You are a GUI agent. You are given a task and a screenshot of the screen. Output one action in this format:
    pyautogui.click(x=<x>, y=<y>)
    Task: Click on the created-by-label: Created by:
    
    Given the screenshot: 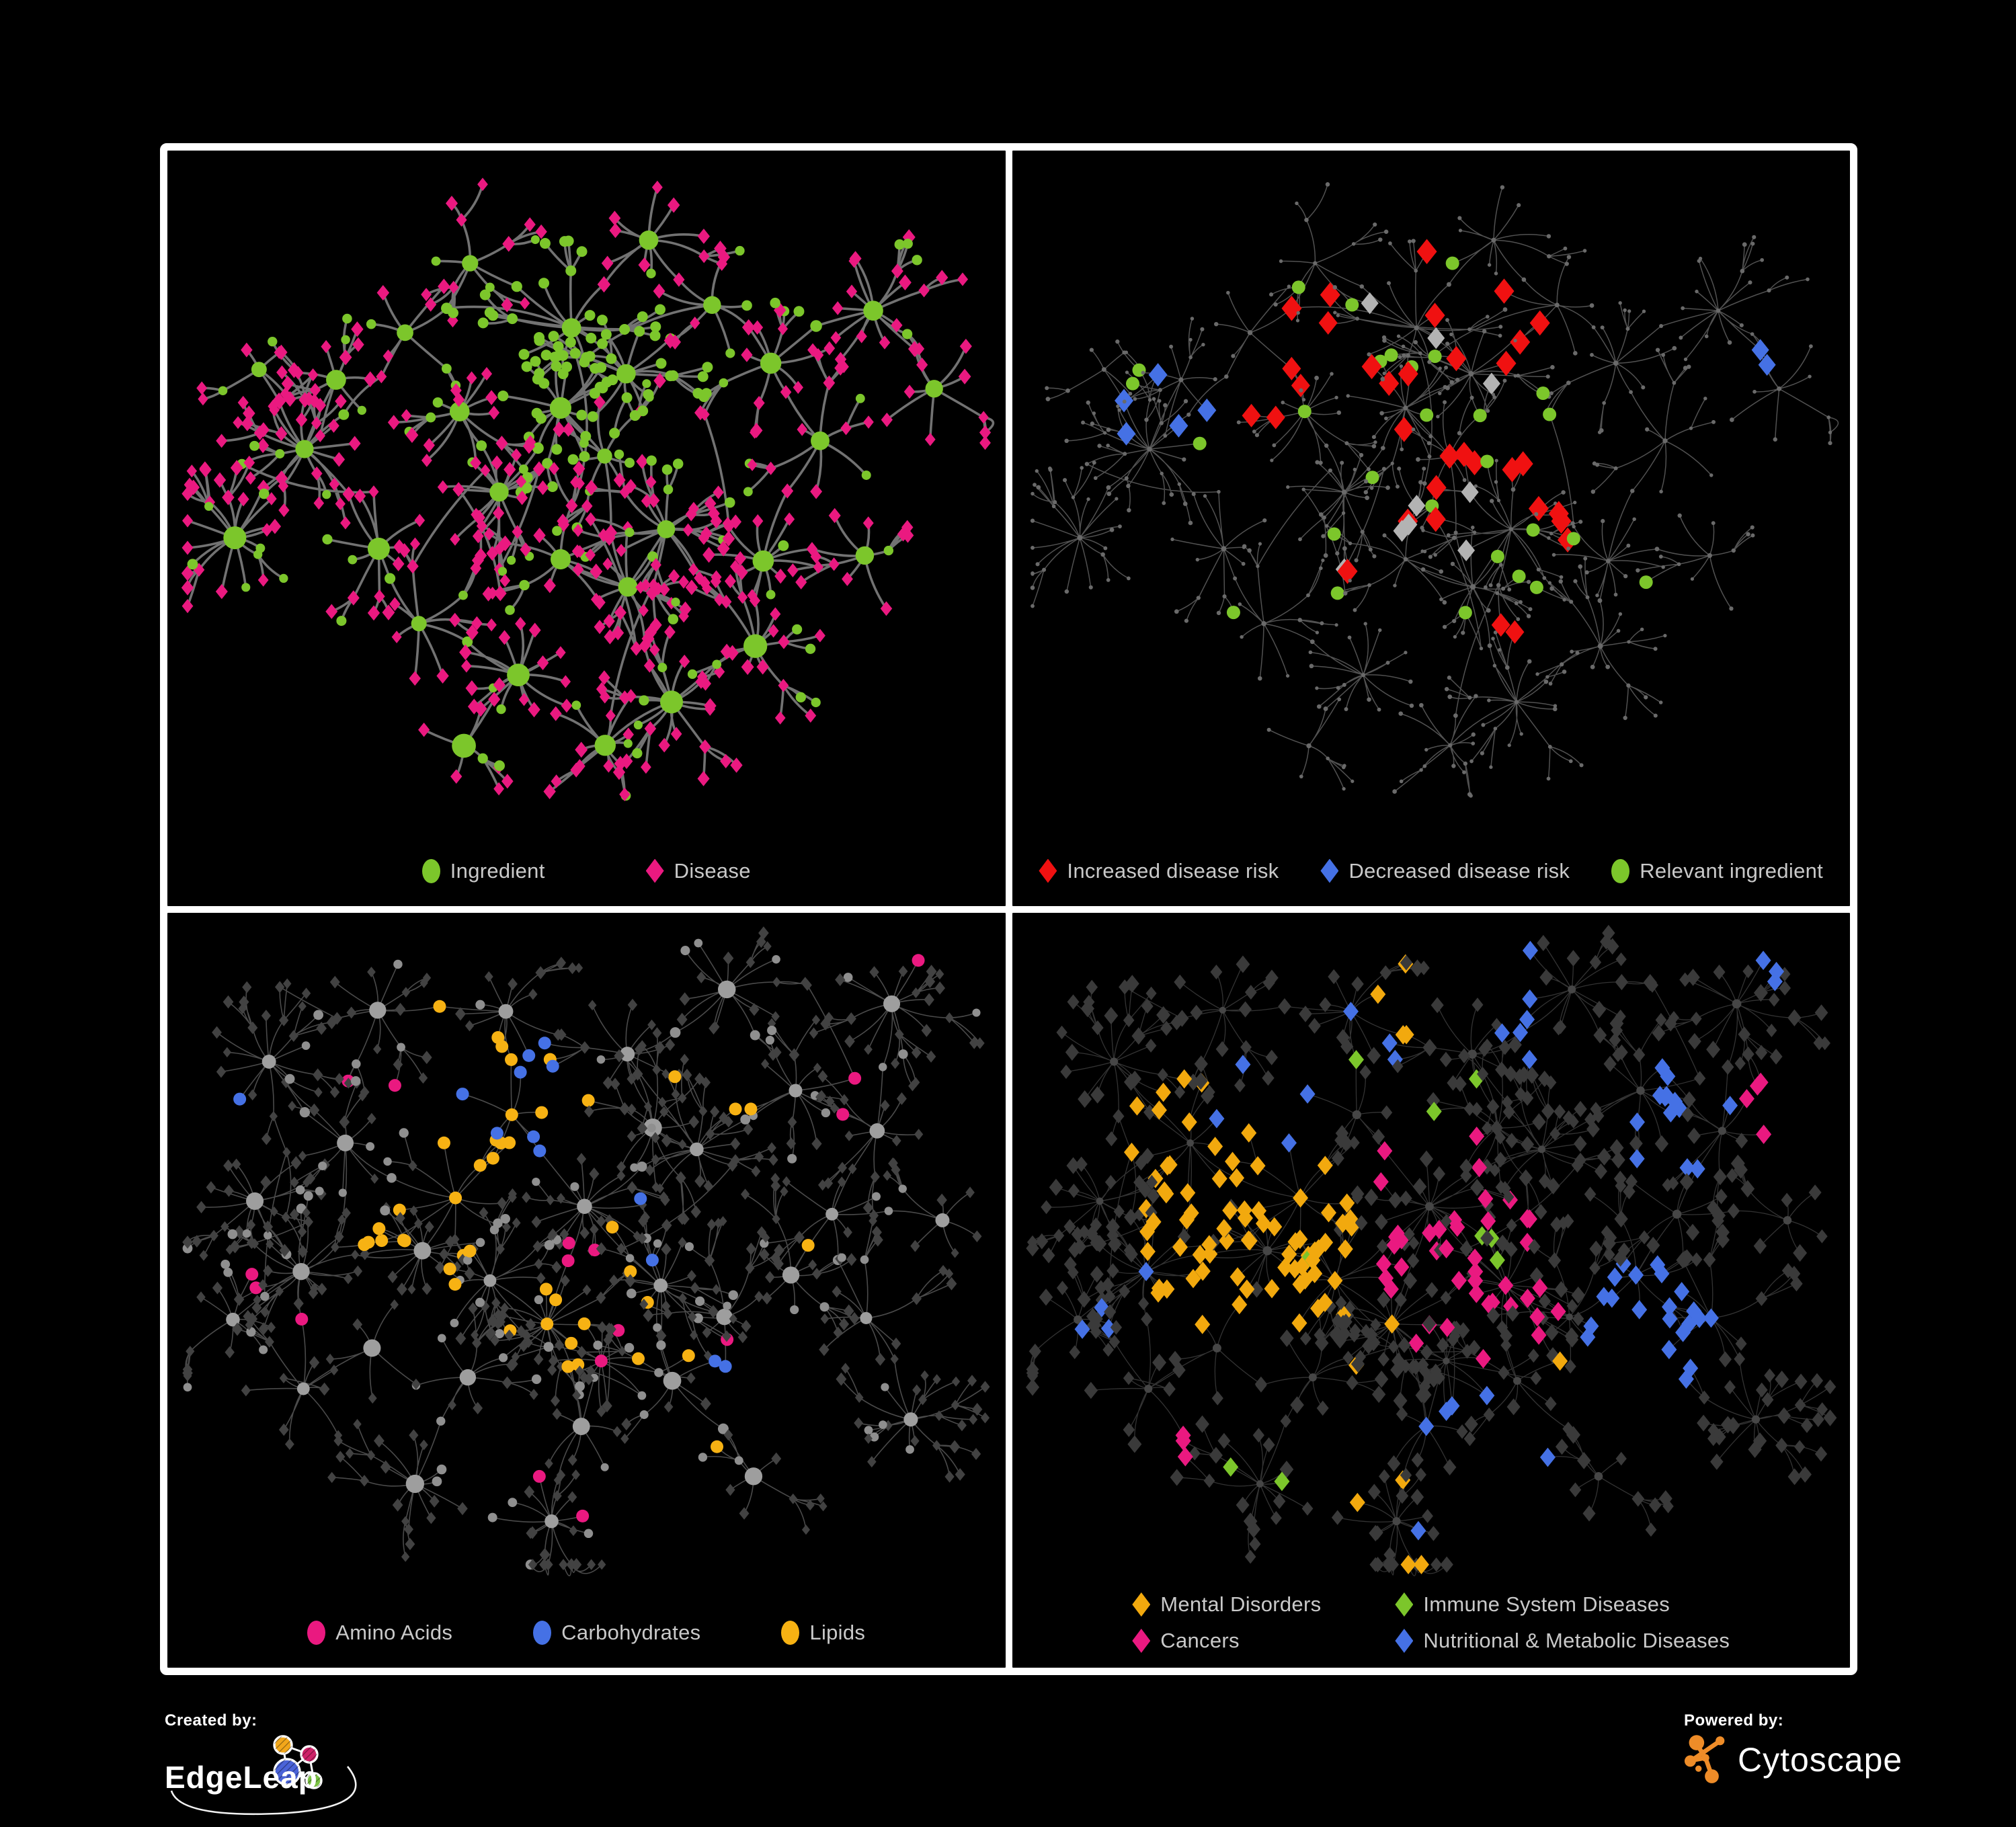 What is the action you would take?
    pyautogui.click(x=211, y=1720)
    